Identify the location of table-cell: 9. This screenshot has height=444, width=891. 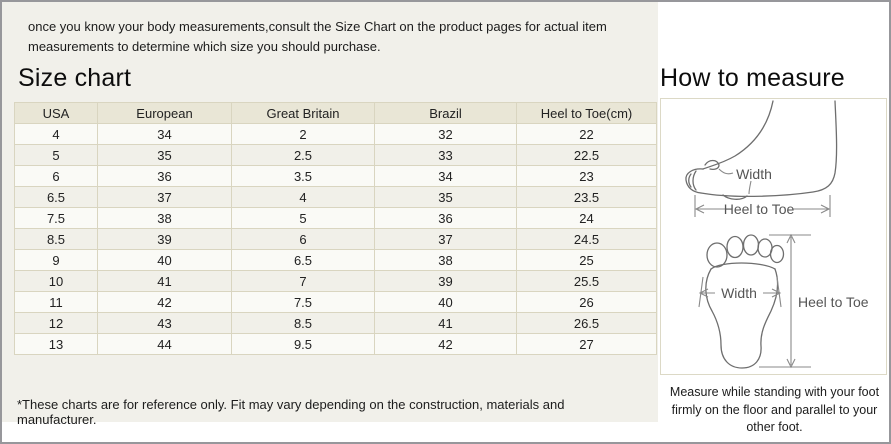
(56, 260).